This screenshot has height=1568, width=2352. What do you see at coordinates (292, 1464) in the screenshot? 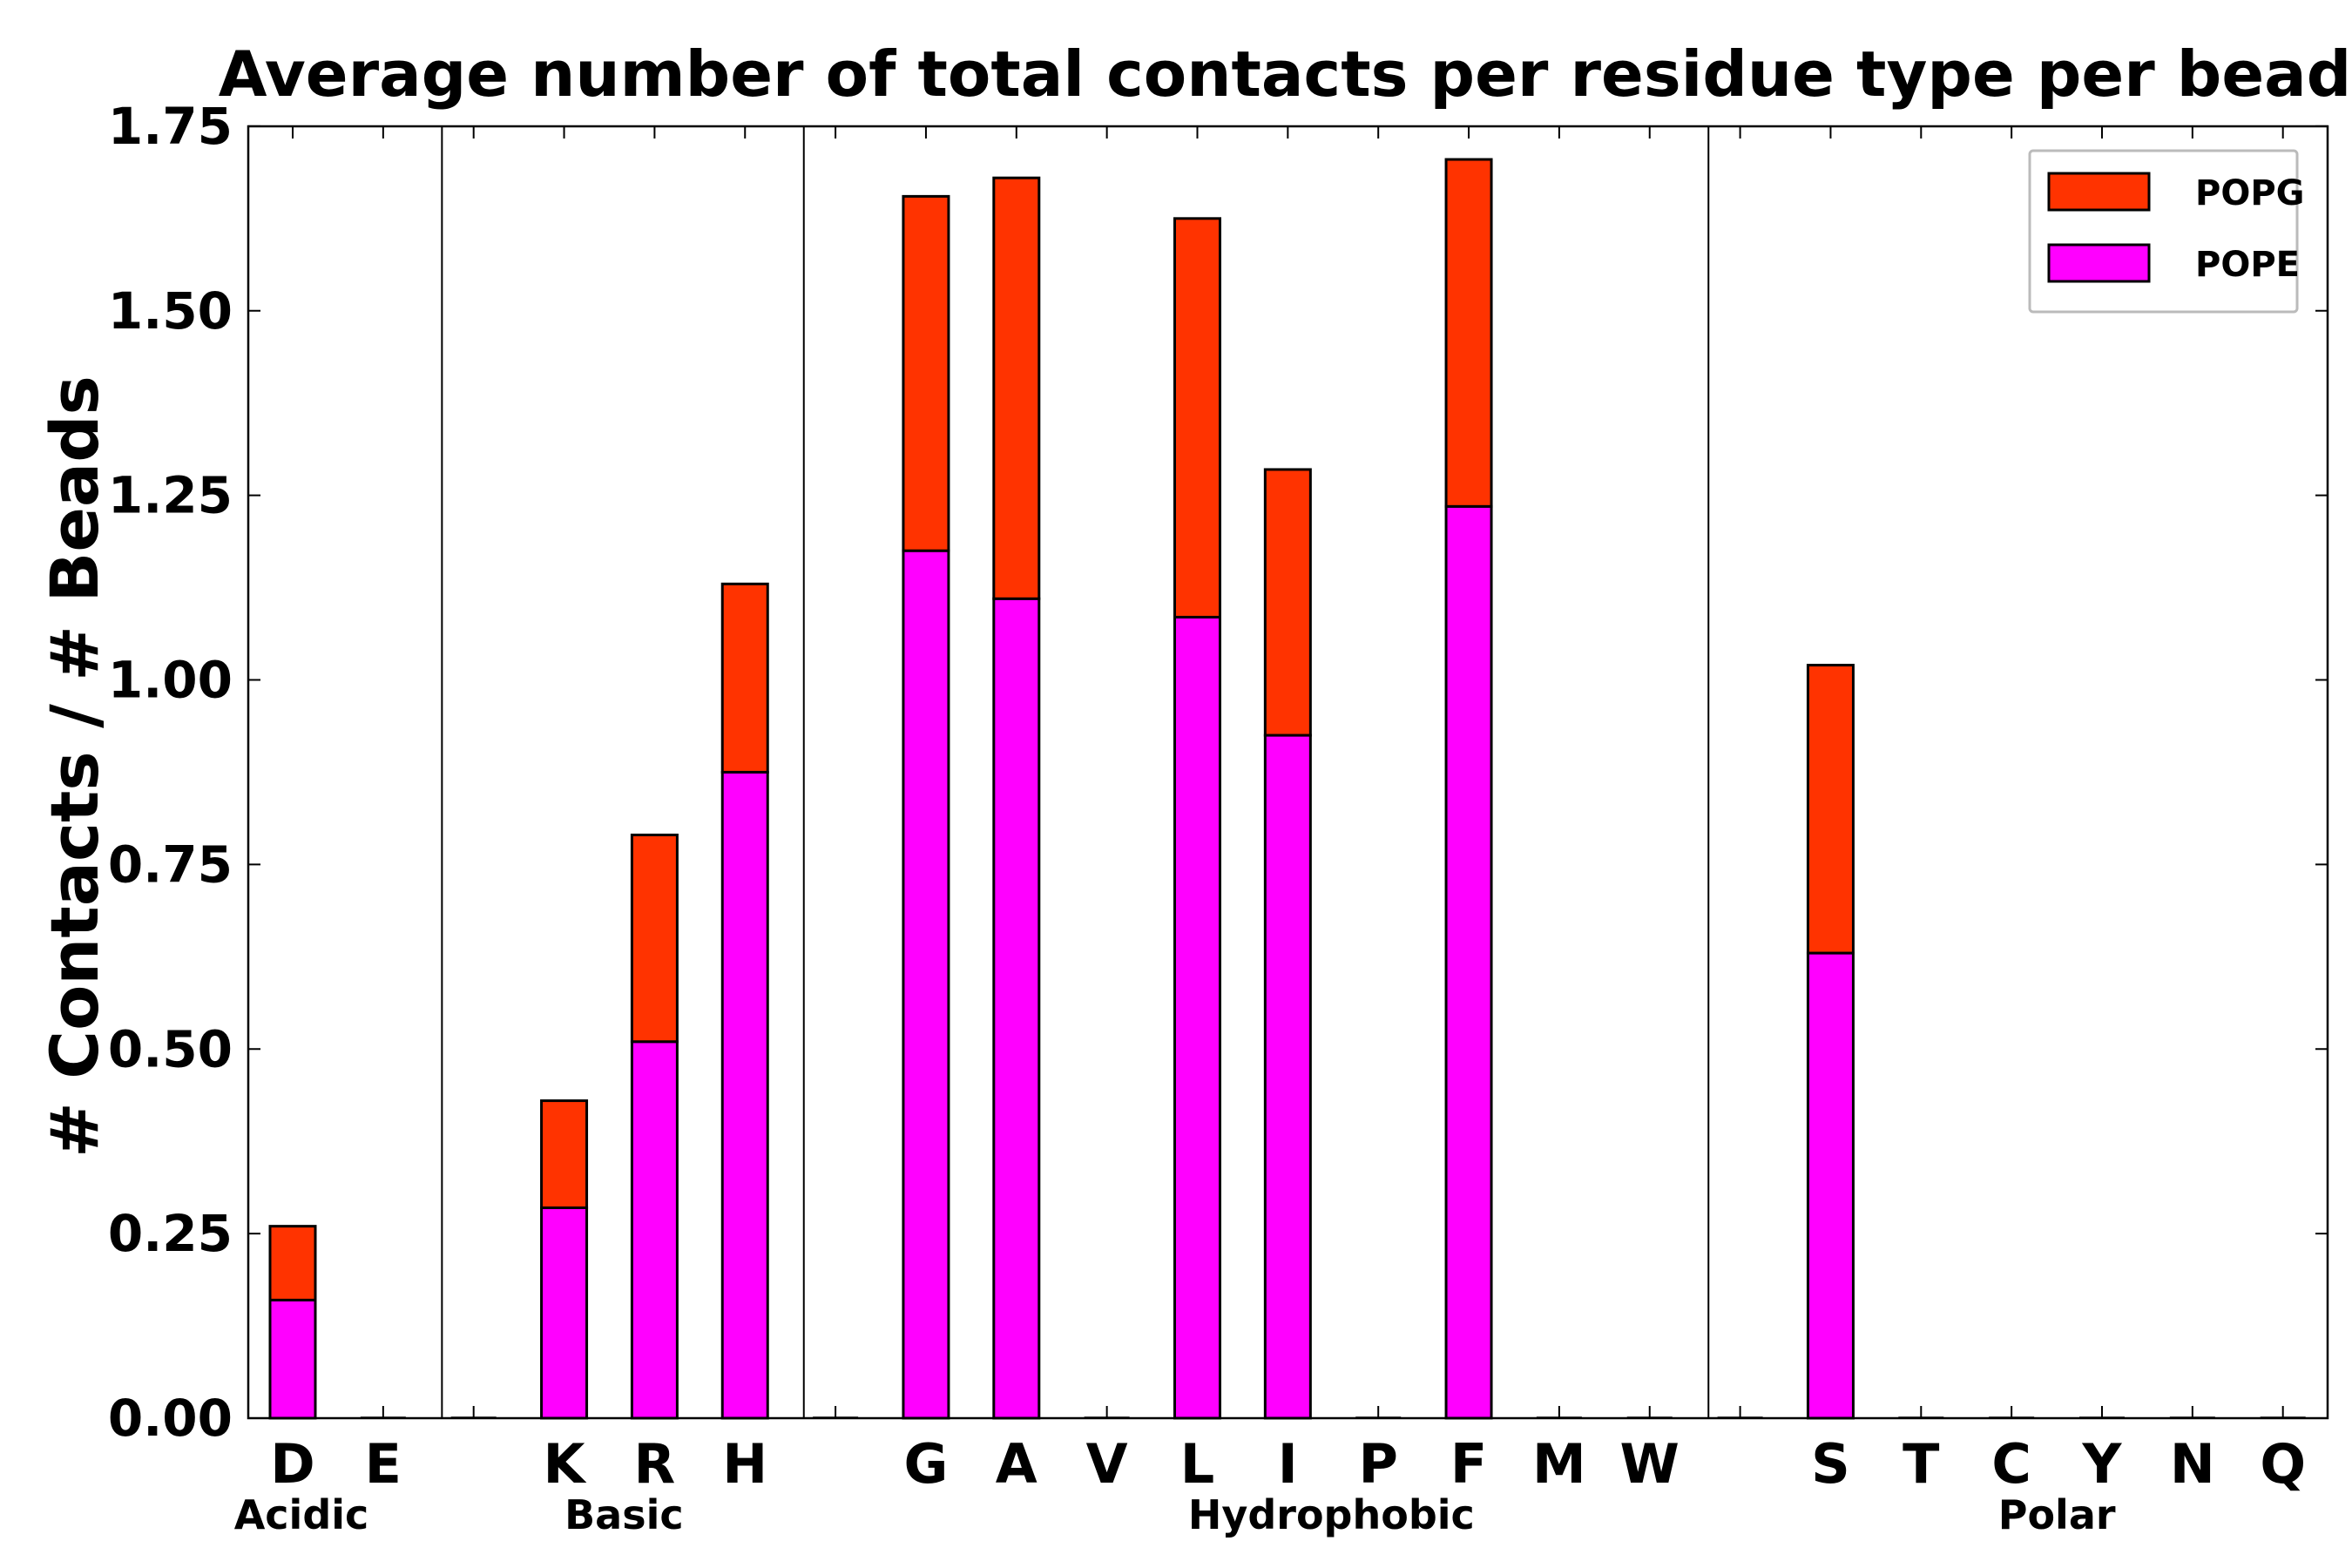
I see `x-tick-label-D: D` at bounding box center [292, 1464].